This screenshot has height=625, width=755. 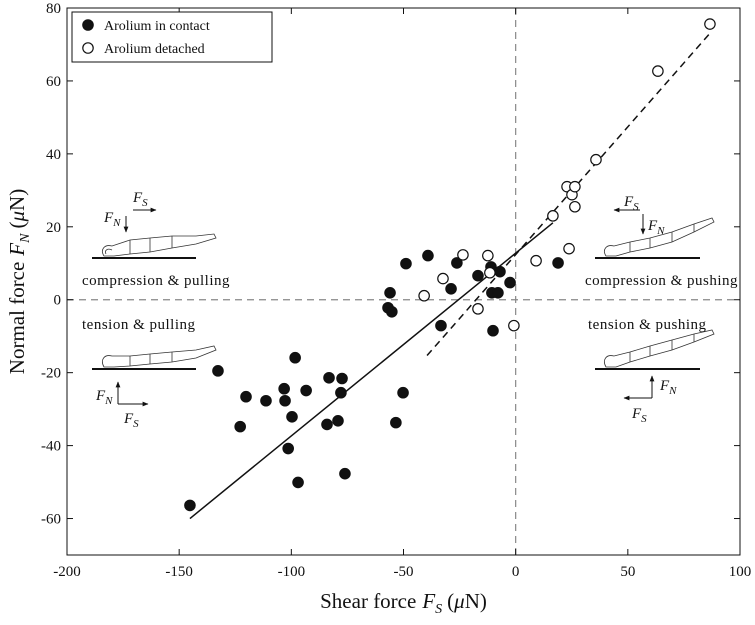 I want to click on y-tick-label: 80, so click(x=53, y=9).